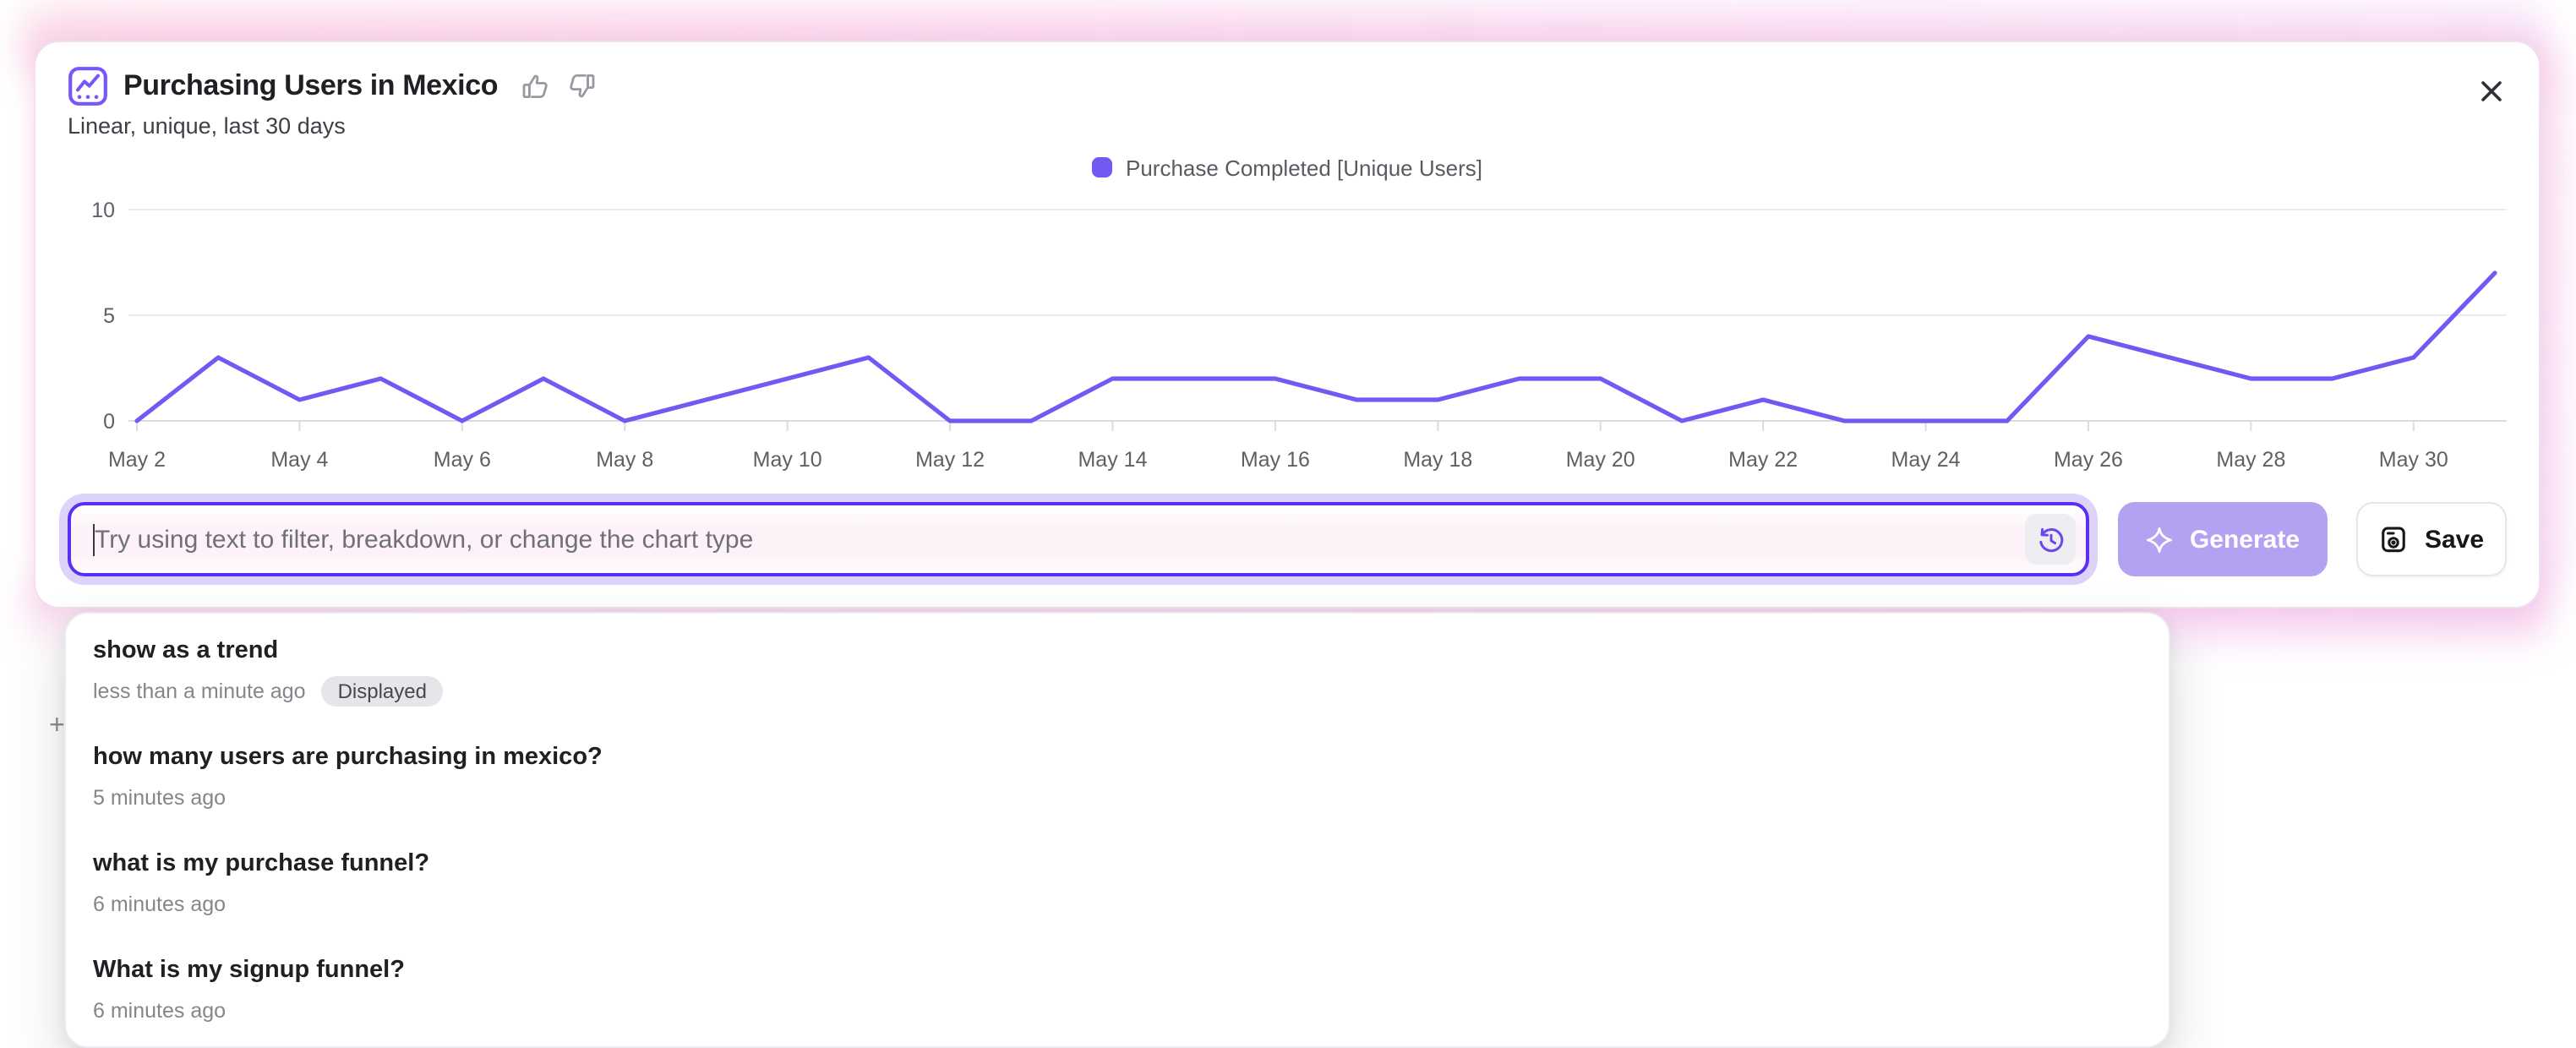 Image resolution: width=2576 pixels, height=1048 pixels. Describe the element at coordinates (2491, 92) in the screenshot. I see `close-button` at that location.